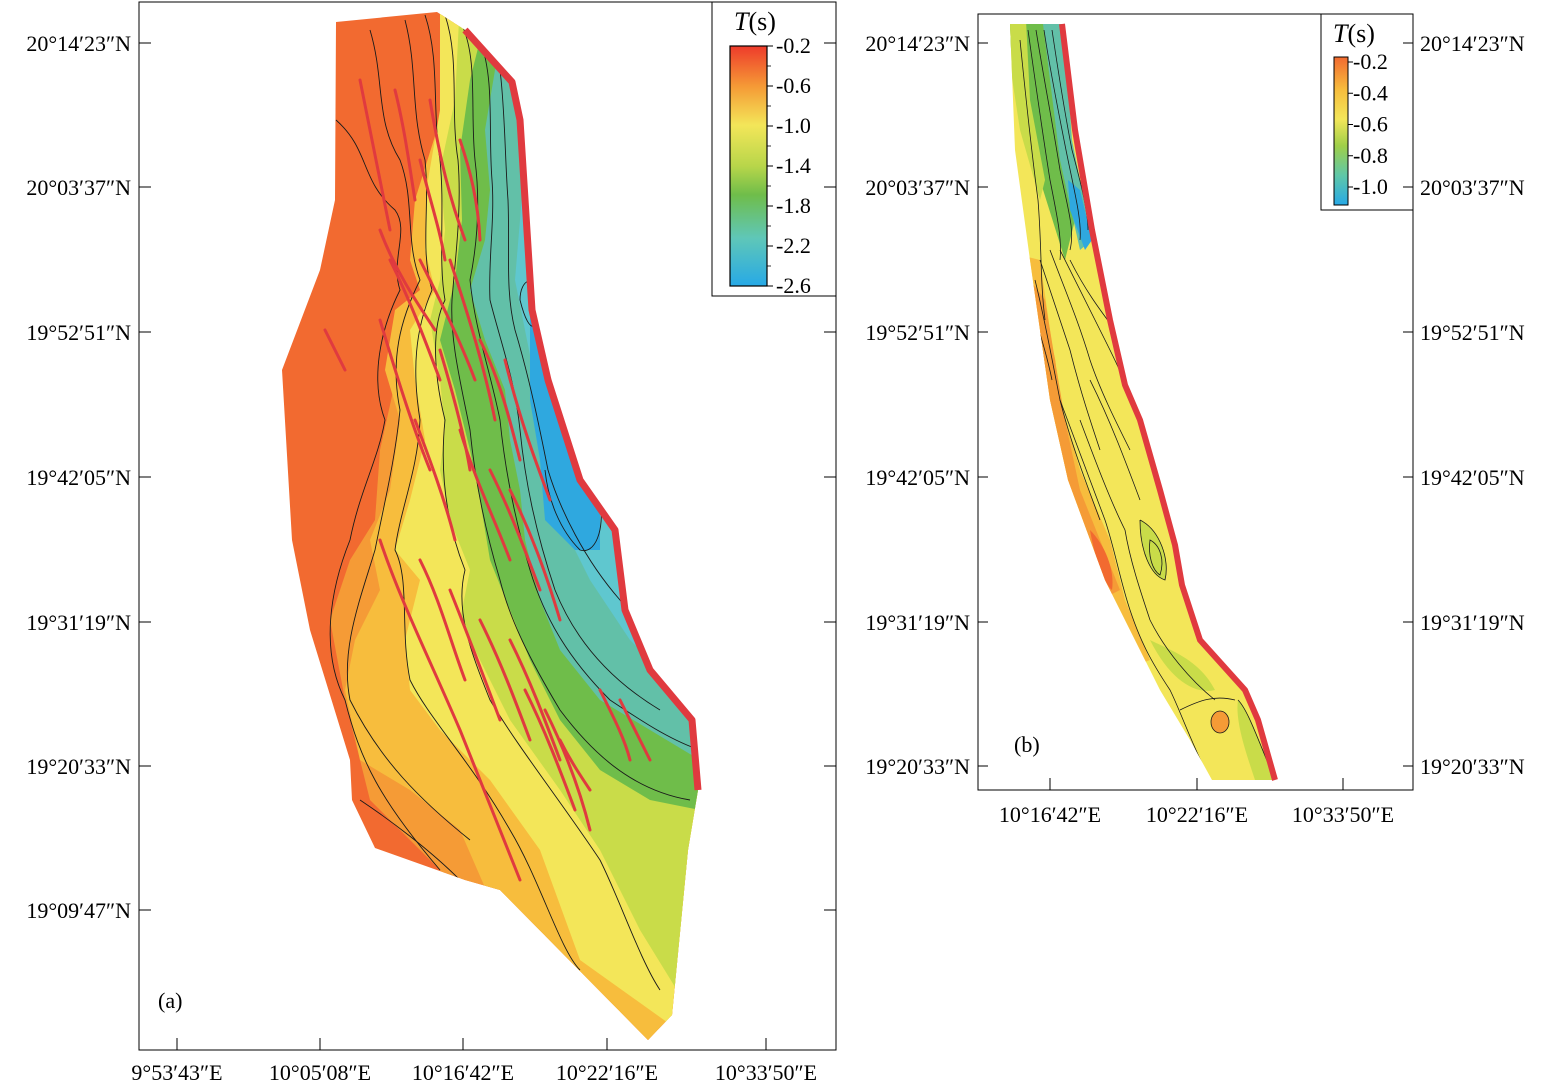 The height and width of the screenshot is (1086, 1549). I want to click on colorbar-b-tick-label: -0.8, so click(1370, 155).